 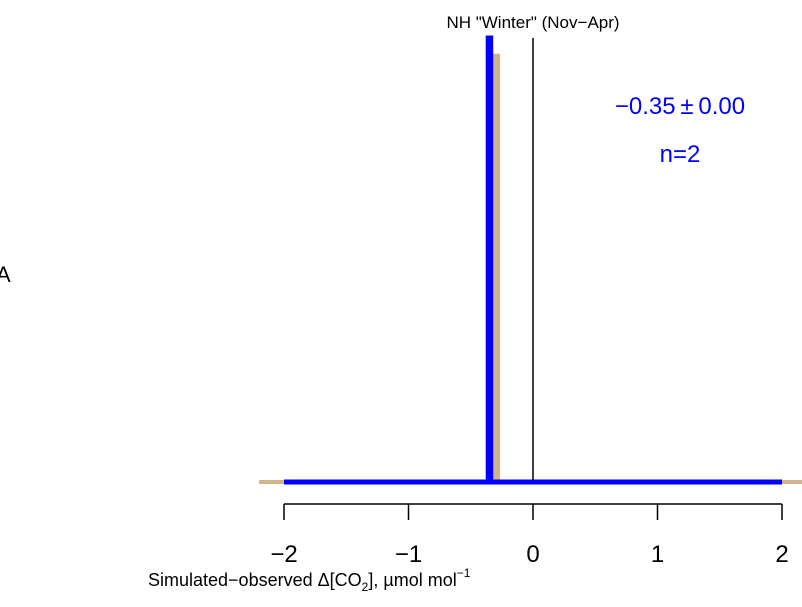 What do you see at coordinates (529, 535) in the screenshot?
I see `x-axis: −2 −1 0 1 2` at bounding box center [529, 535].